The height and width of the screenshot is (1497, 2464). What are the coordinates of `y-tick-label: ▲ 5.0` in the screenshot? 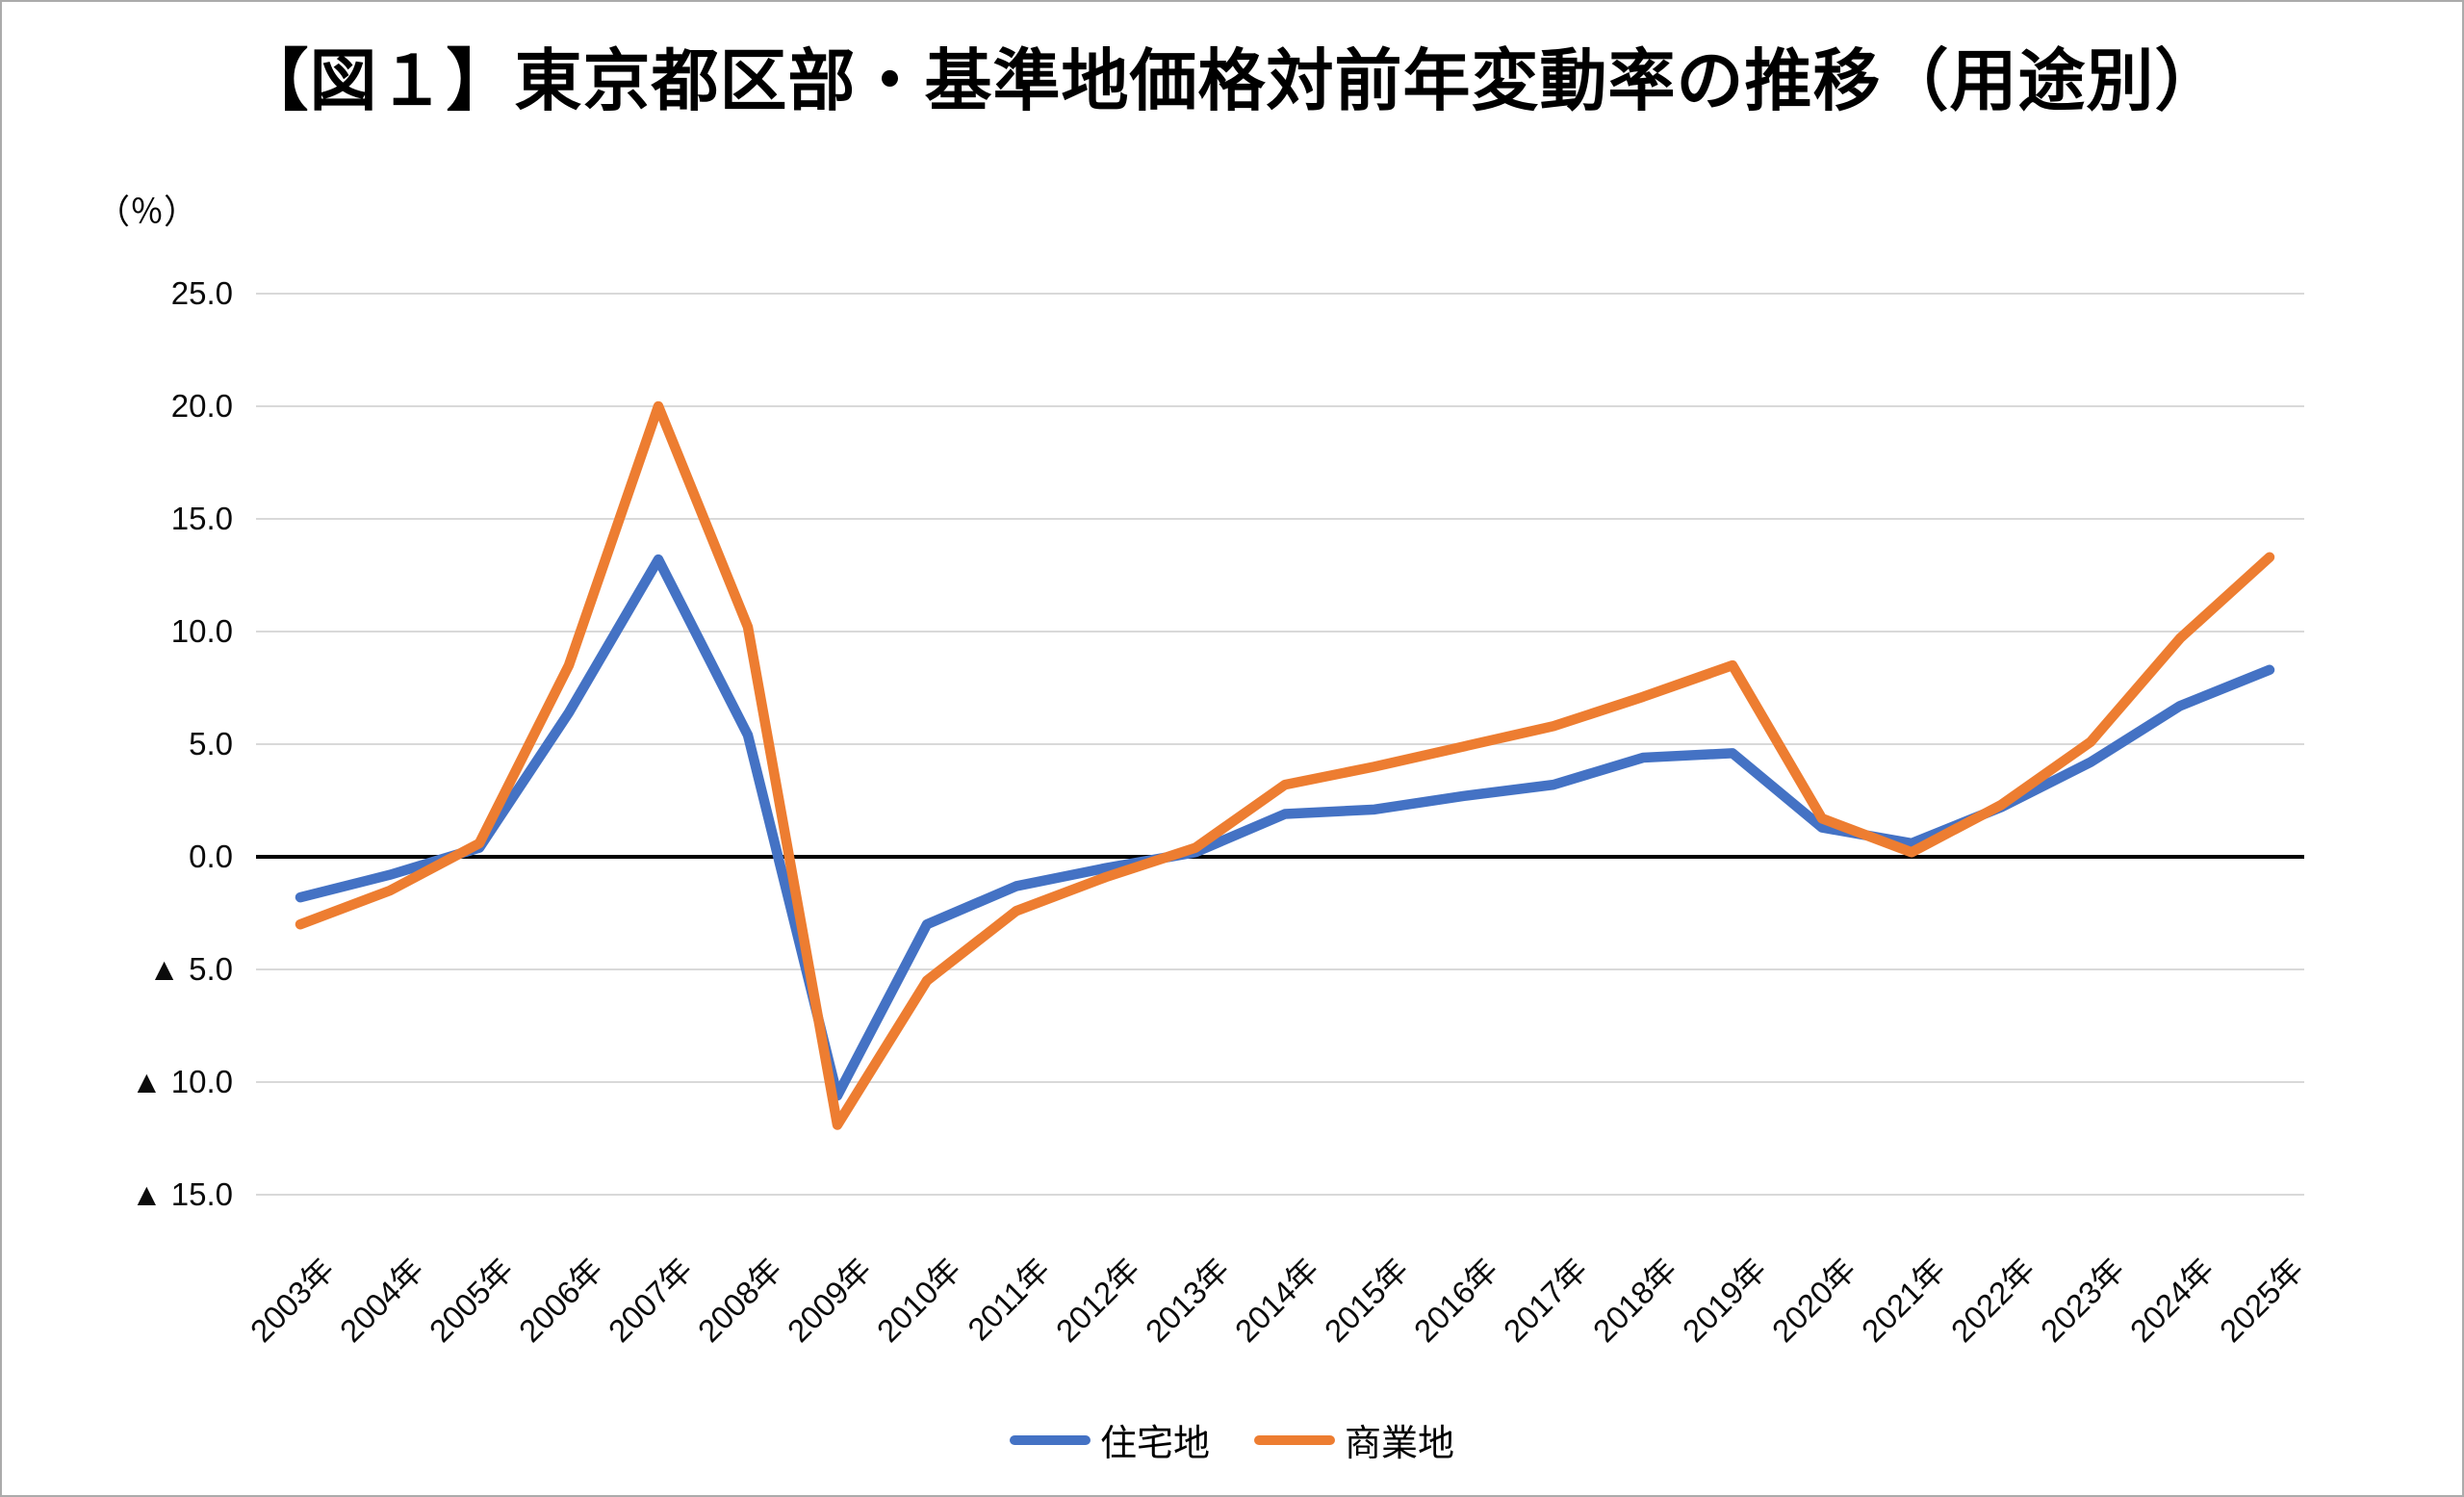 It's located at (190, 969).